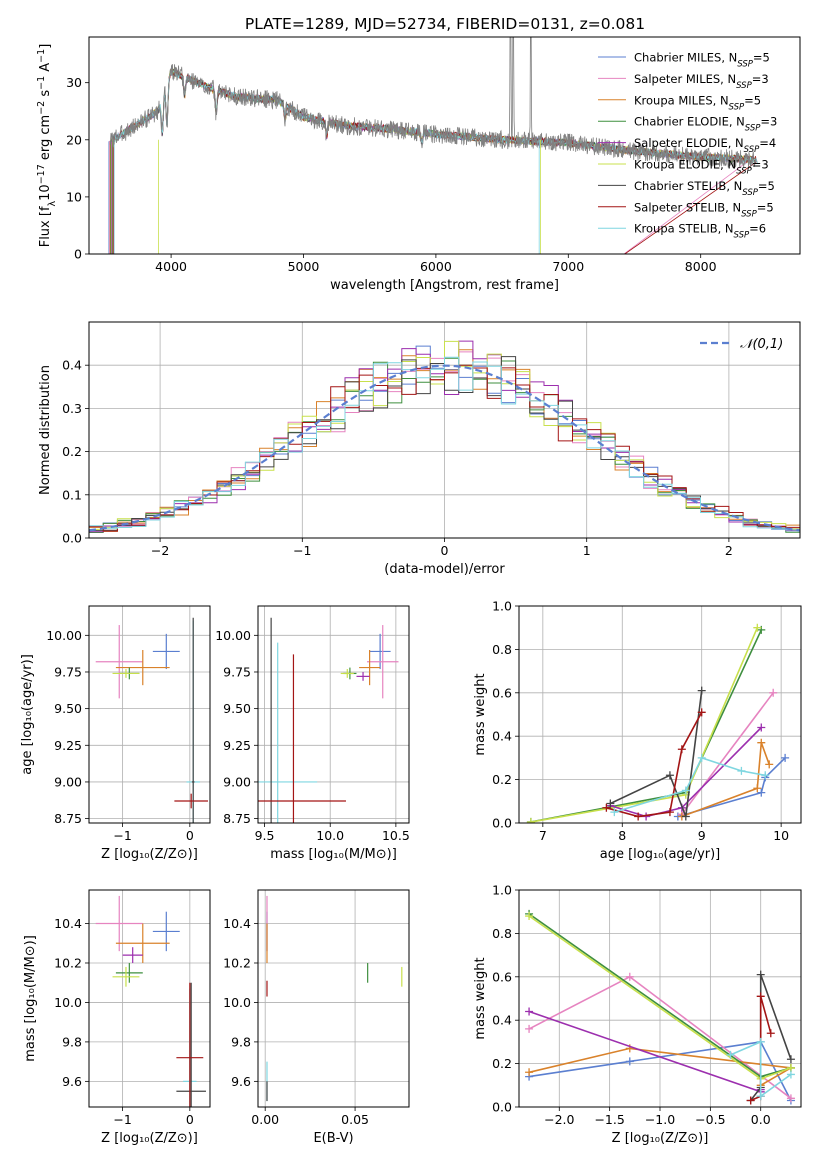  I want to click on plot-area-residual_histogram, so click(444, 437).